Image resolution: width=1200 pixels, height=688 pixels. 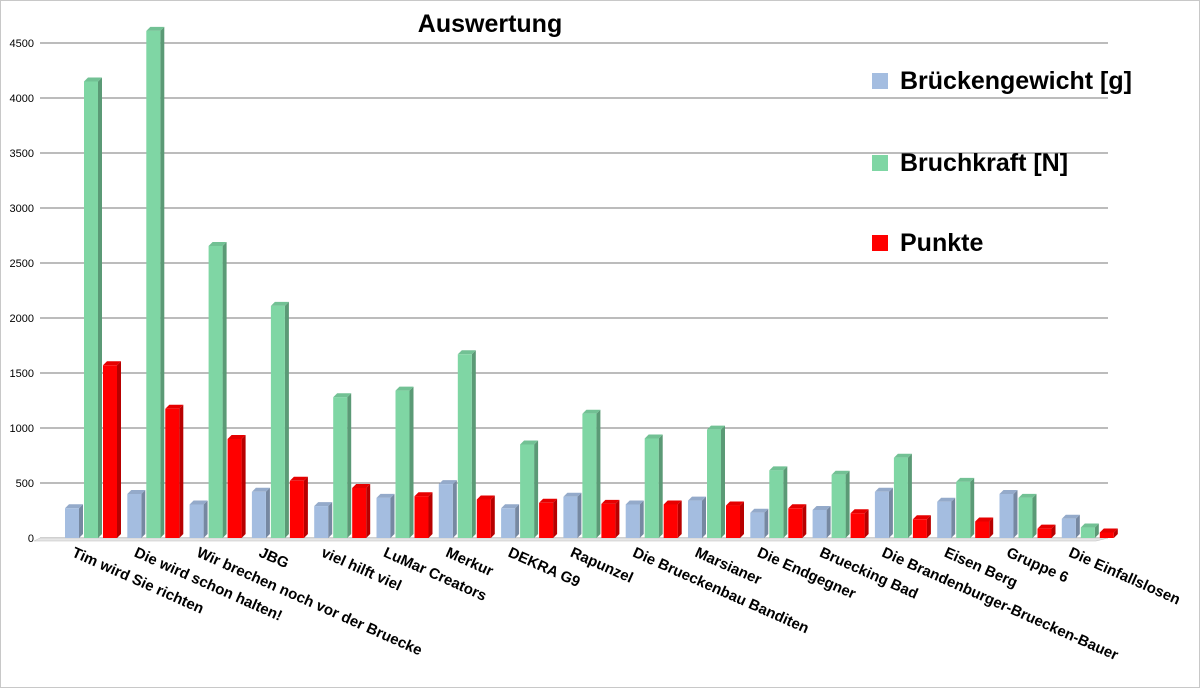 I want to click on legend-label-bruchkraft: Bruchkraft [N], so click(x=984, y=162).